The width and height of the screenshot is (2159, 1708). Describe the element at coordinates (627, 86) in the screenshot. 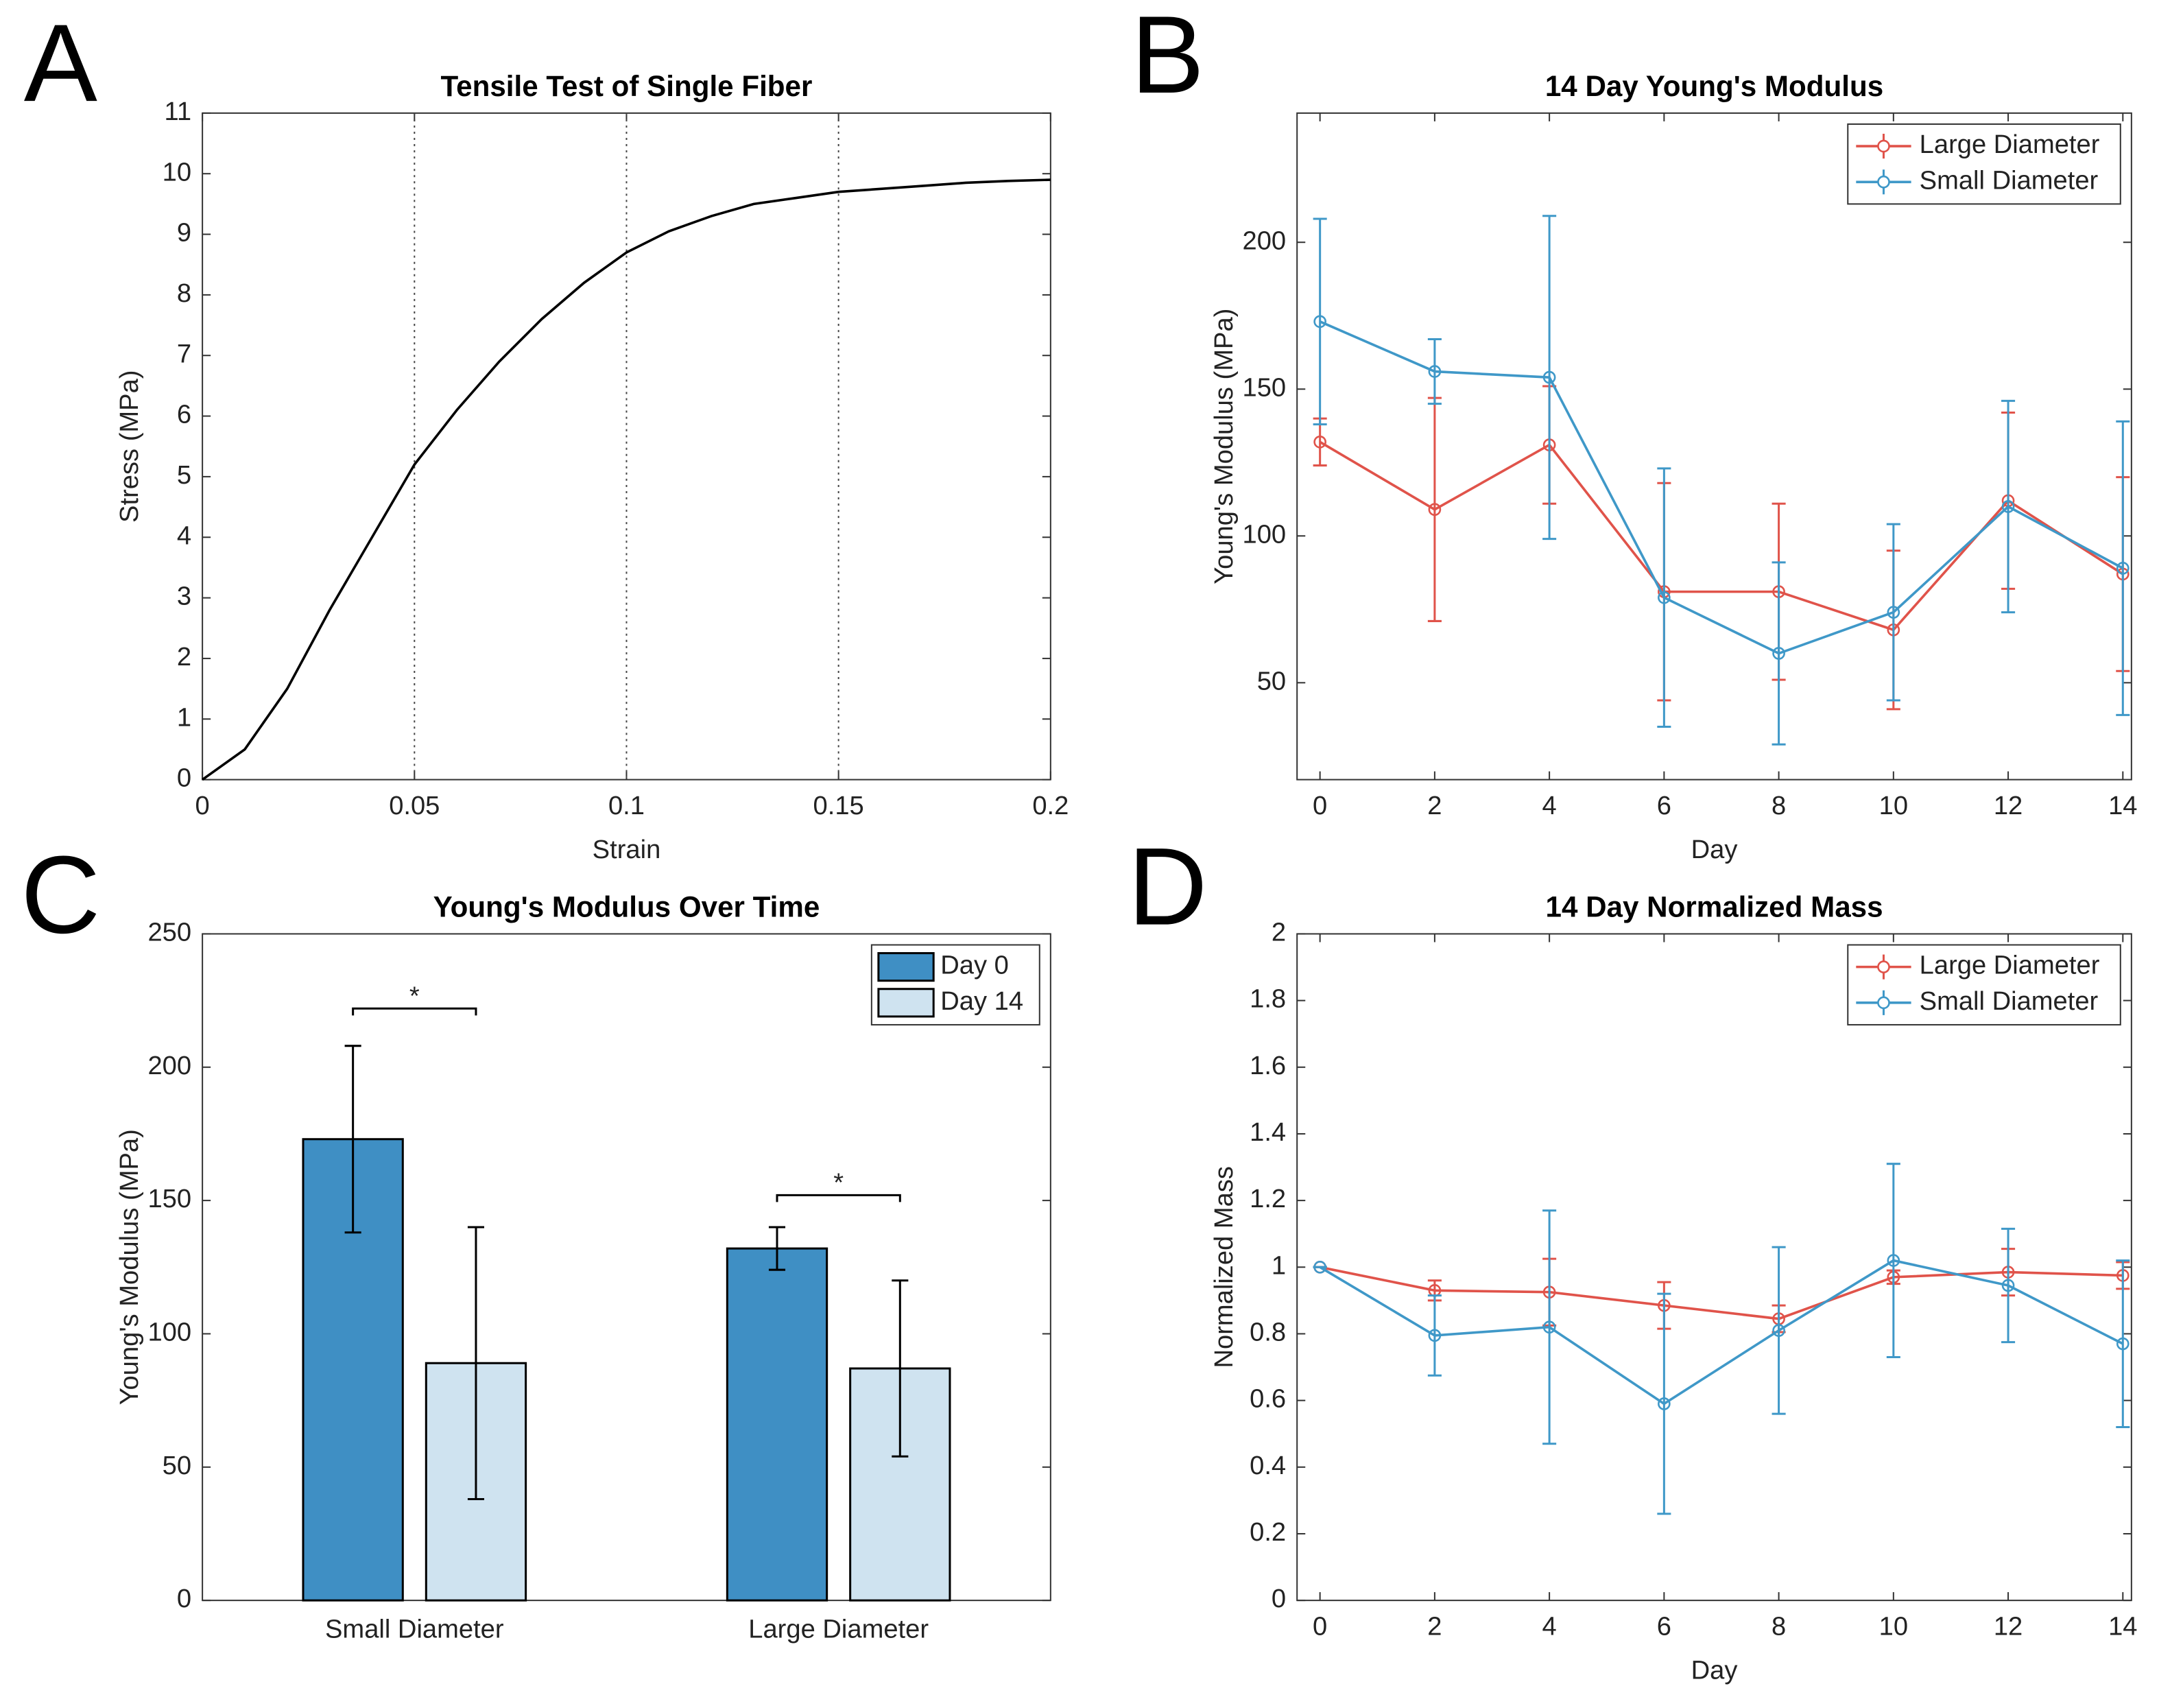

I see `chart-title: Tensile Test of Single Fiber` at that location.